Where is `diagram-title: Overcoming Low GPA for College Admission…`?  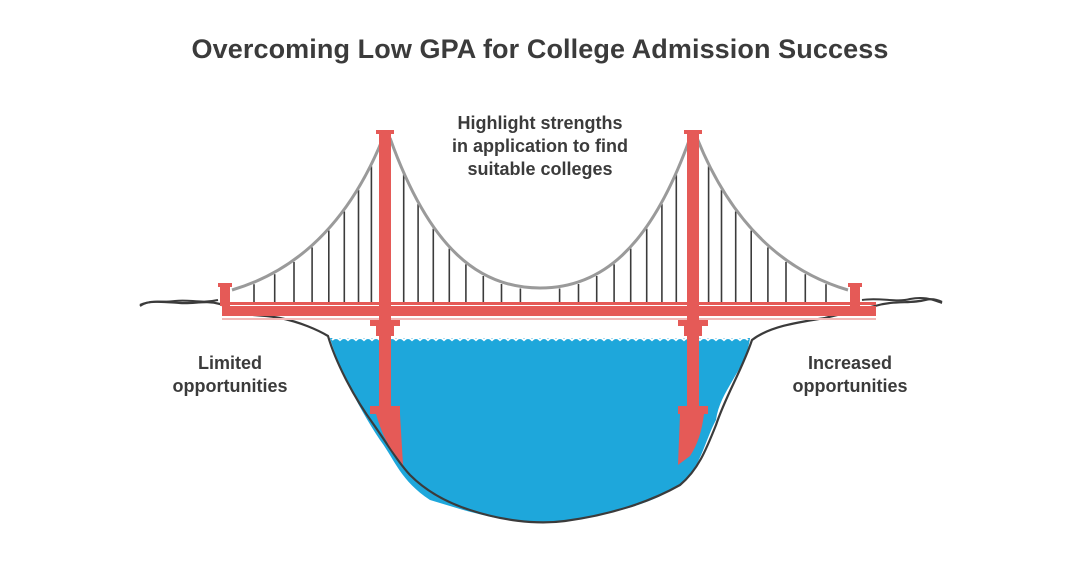 diagram-title: Overcoming Low GPA for College Admission… is located at coordinates (540, 49).